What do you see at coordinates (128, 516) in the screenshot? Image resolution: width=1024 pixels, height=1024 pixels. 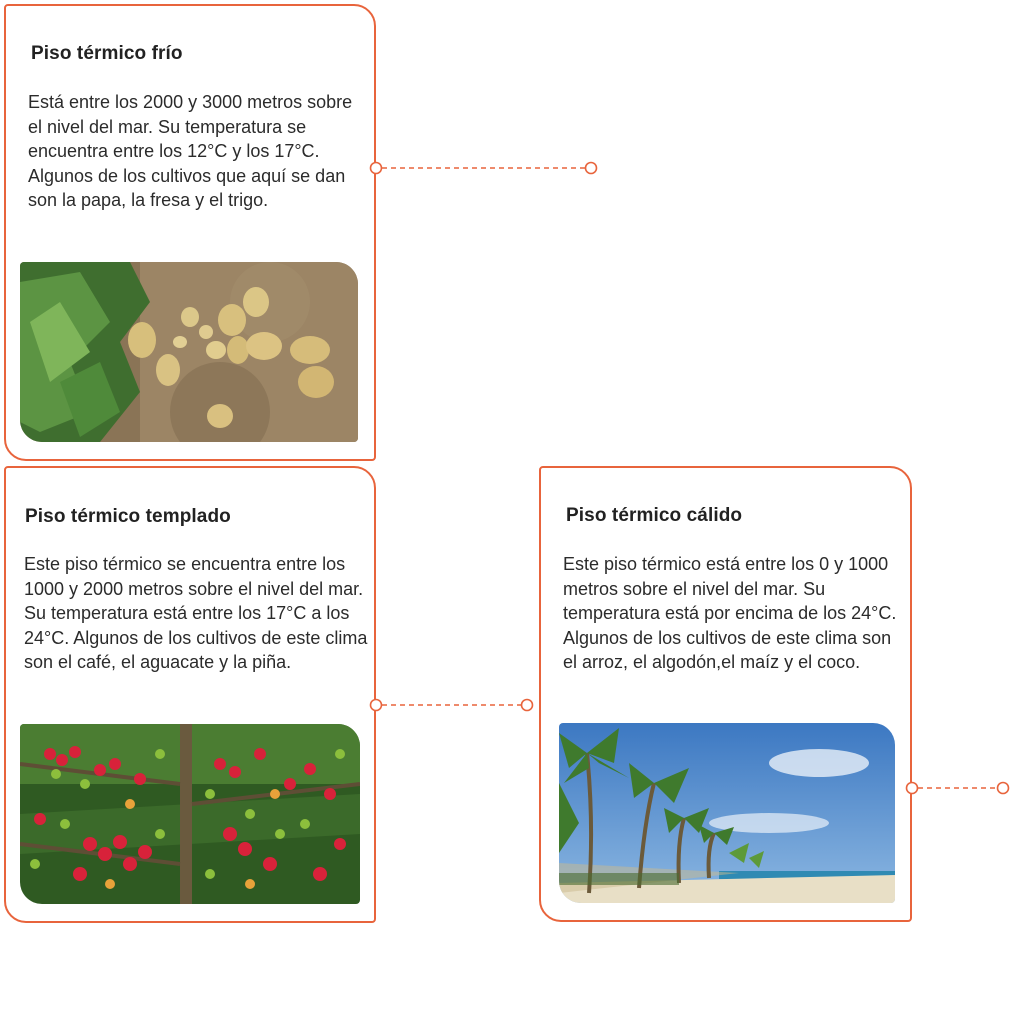 I see `card-title: Piso térmico templado` at bounding box center [128, 516].